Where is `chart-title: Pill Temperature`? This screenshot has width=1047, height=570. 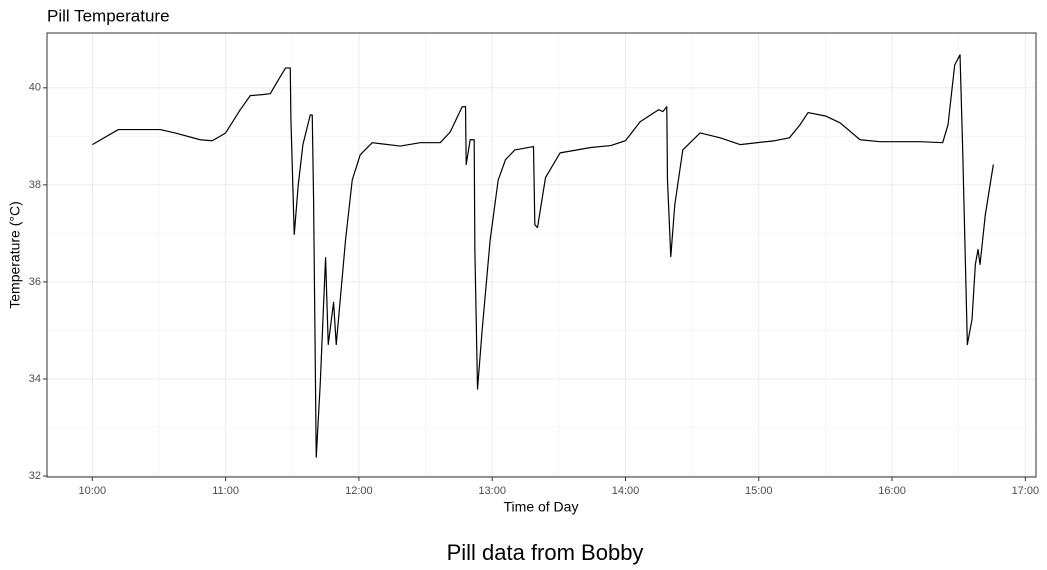 chart-title: Pill Temperature is located at coordinates (108, 15).